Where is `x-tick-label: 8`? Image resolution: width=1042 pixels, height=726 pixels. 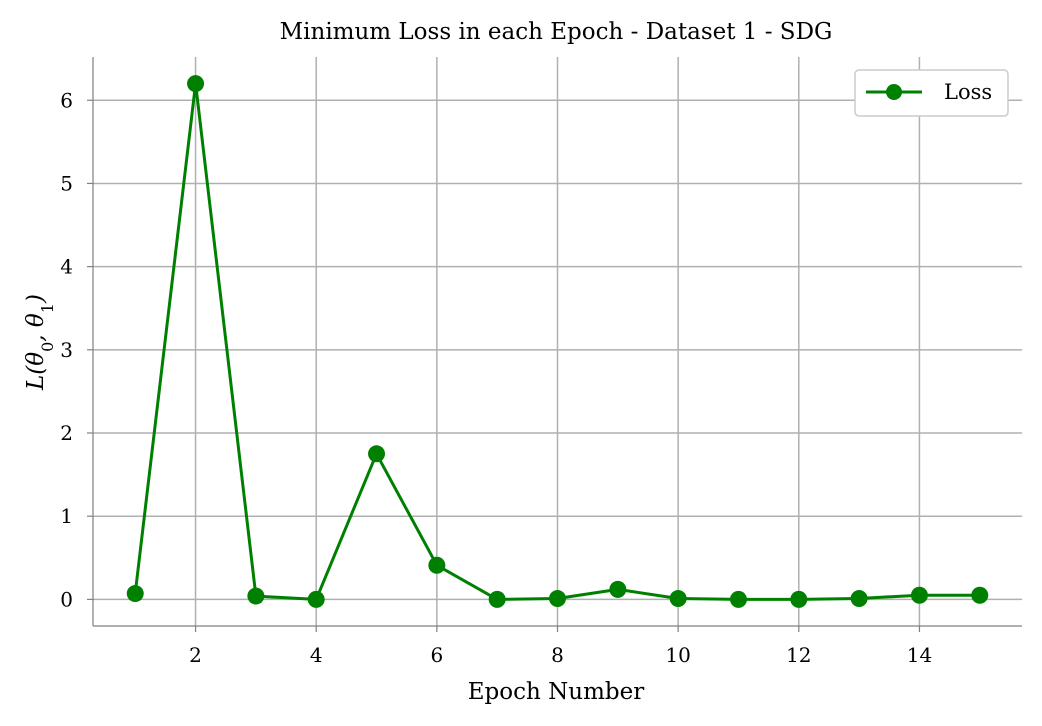 x-tick-label: 8 is located at coordinates (557, 655).